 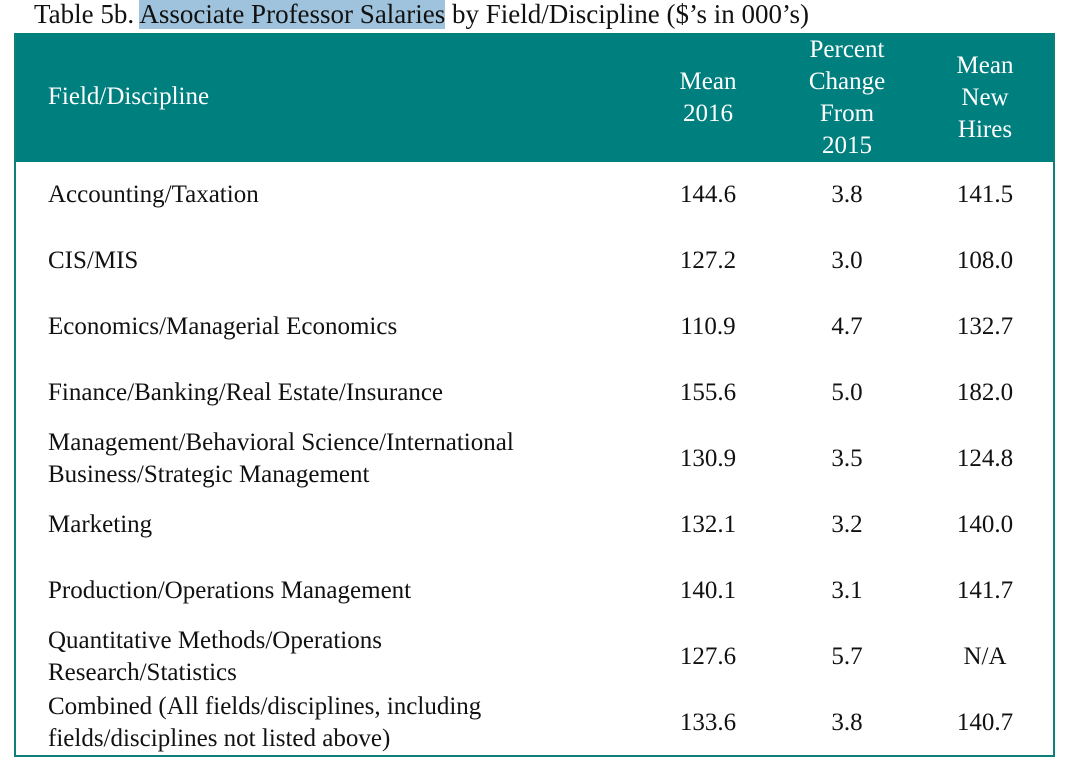 I want to click on mean-2016-cell: 144.6, so click(x=708, y=194).